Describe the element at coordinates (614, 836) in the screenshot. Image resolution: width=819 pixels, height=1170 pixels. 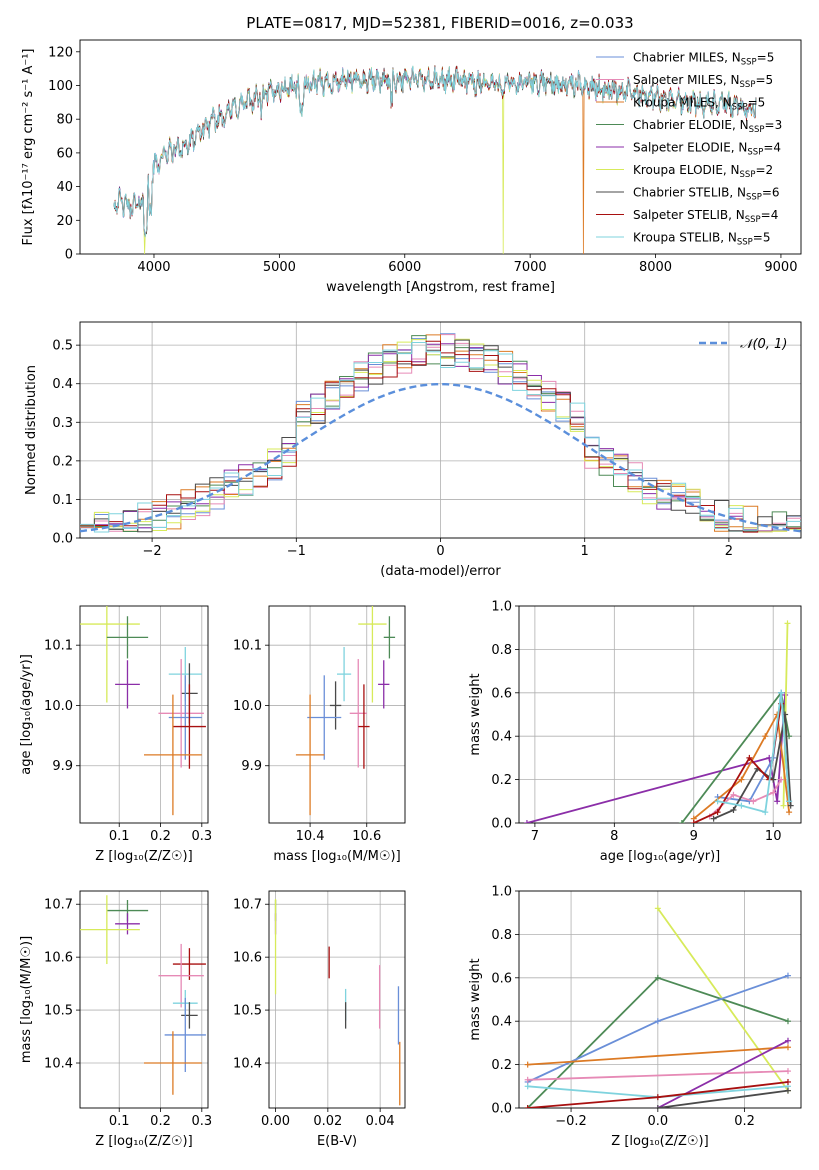
I see `x-tick-label: 8` at that location.